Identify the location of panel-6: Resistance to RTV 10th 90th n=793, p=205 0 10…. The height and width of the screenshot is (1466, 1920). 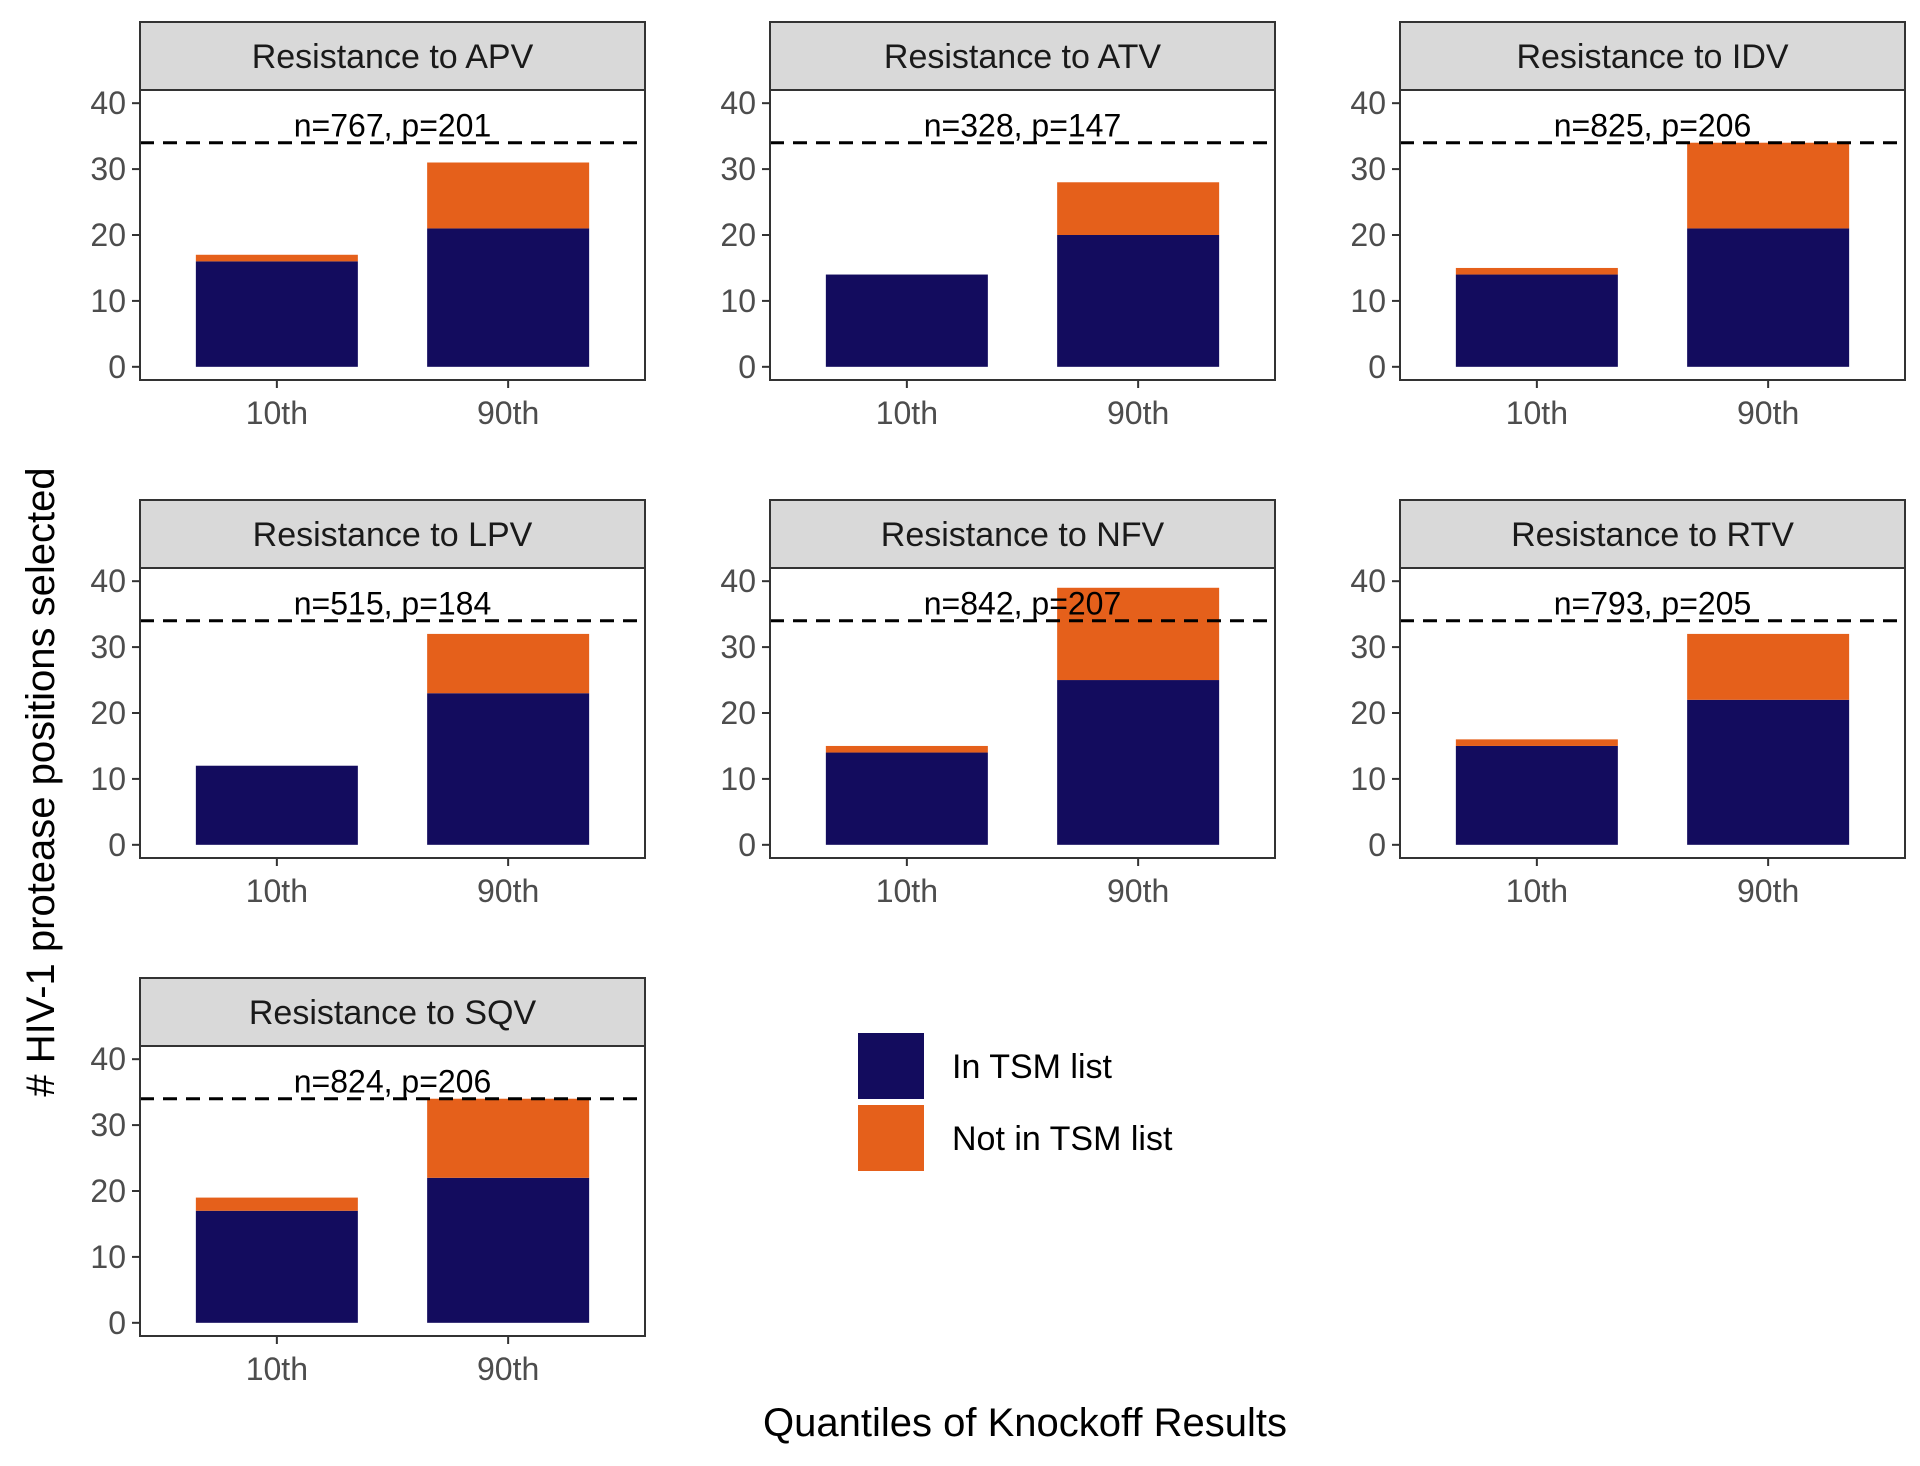
(1628, 704).